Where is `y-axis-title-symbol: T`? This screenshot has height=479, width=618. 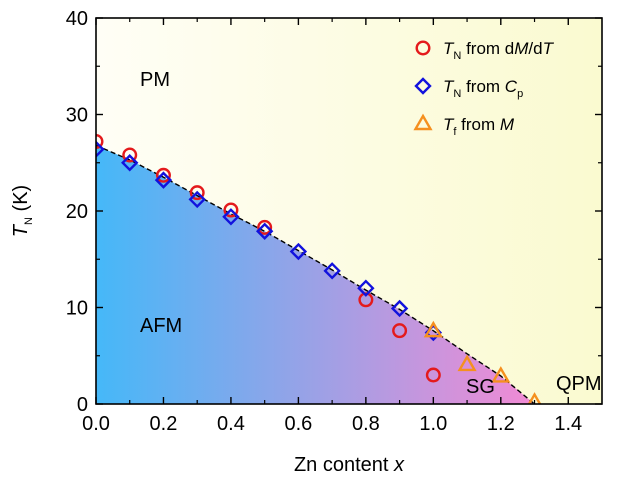
y-axis-title-symbol: T is located at coordinates (21, 230).